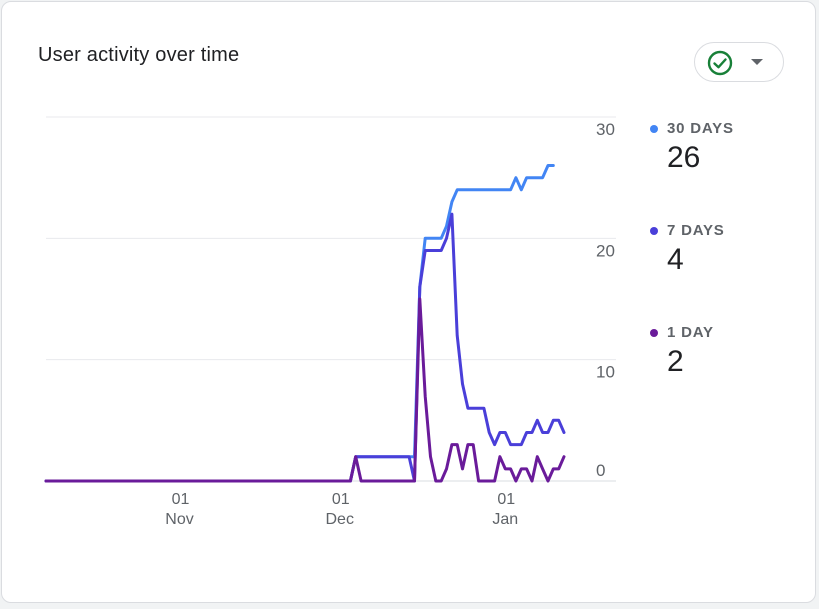 This screenshot has height=609, width=819. I want to click on y-tick-label: 30, so click(605, 129).